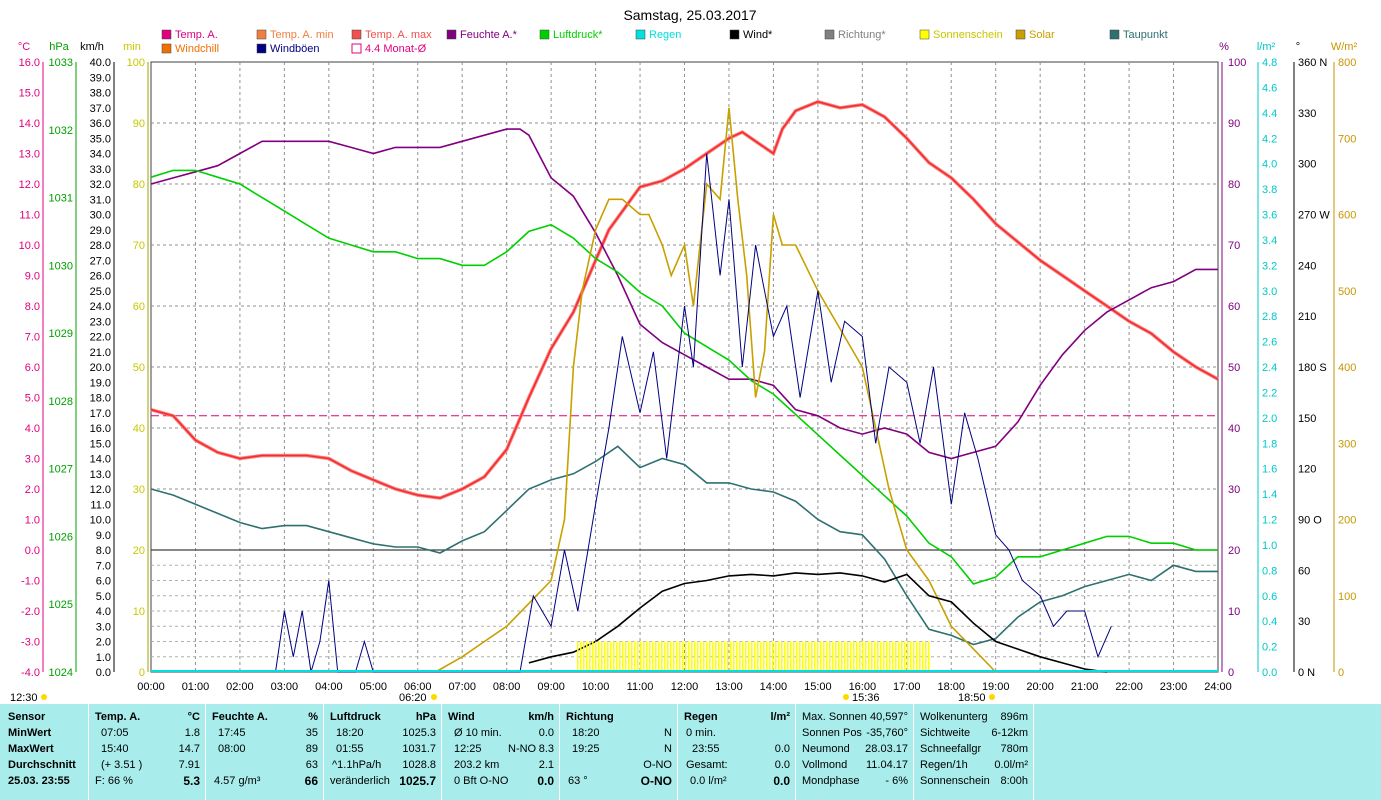  Describe the element at coordinates (758, 35) in the screenshot. I see `legend-label: Wind*` at that location.